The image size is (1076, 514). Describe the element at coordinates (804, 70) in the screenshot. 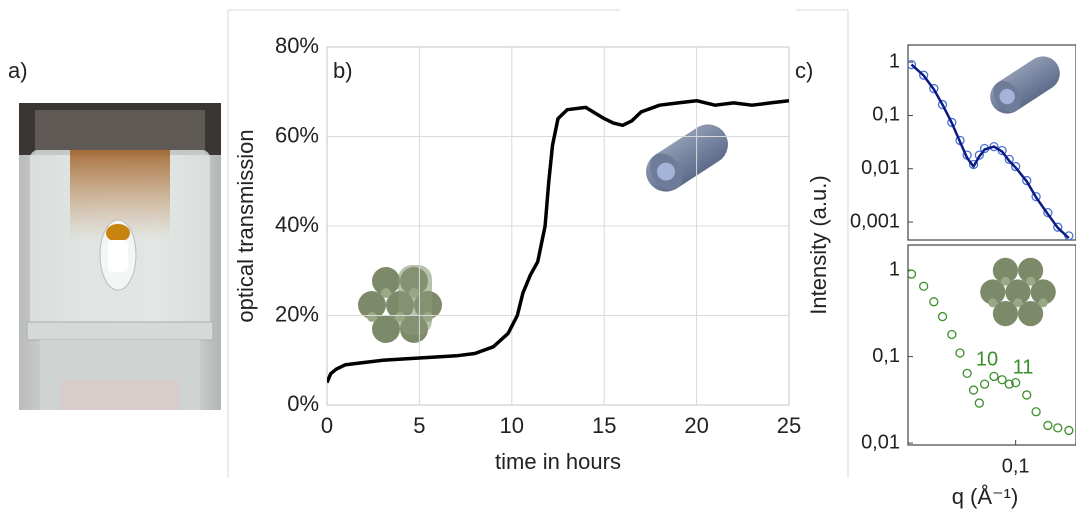

I see `panel-label: c)` at that location.